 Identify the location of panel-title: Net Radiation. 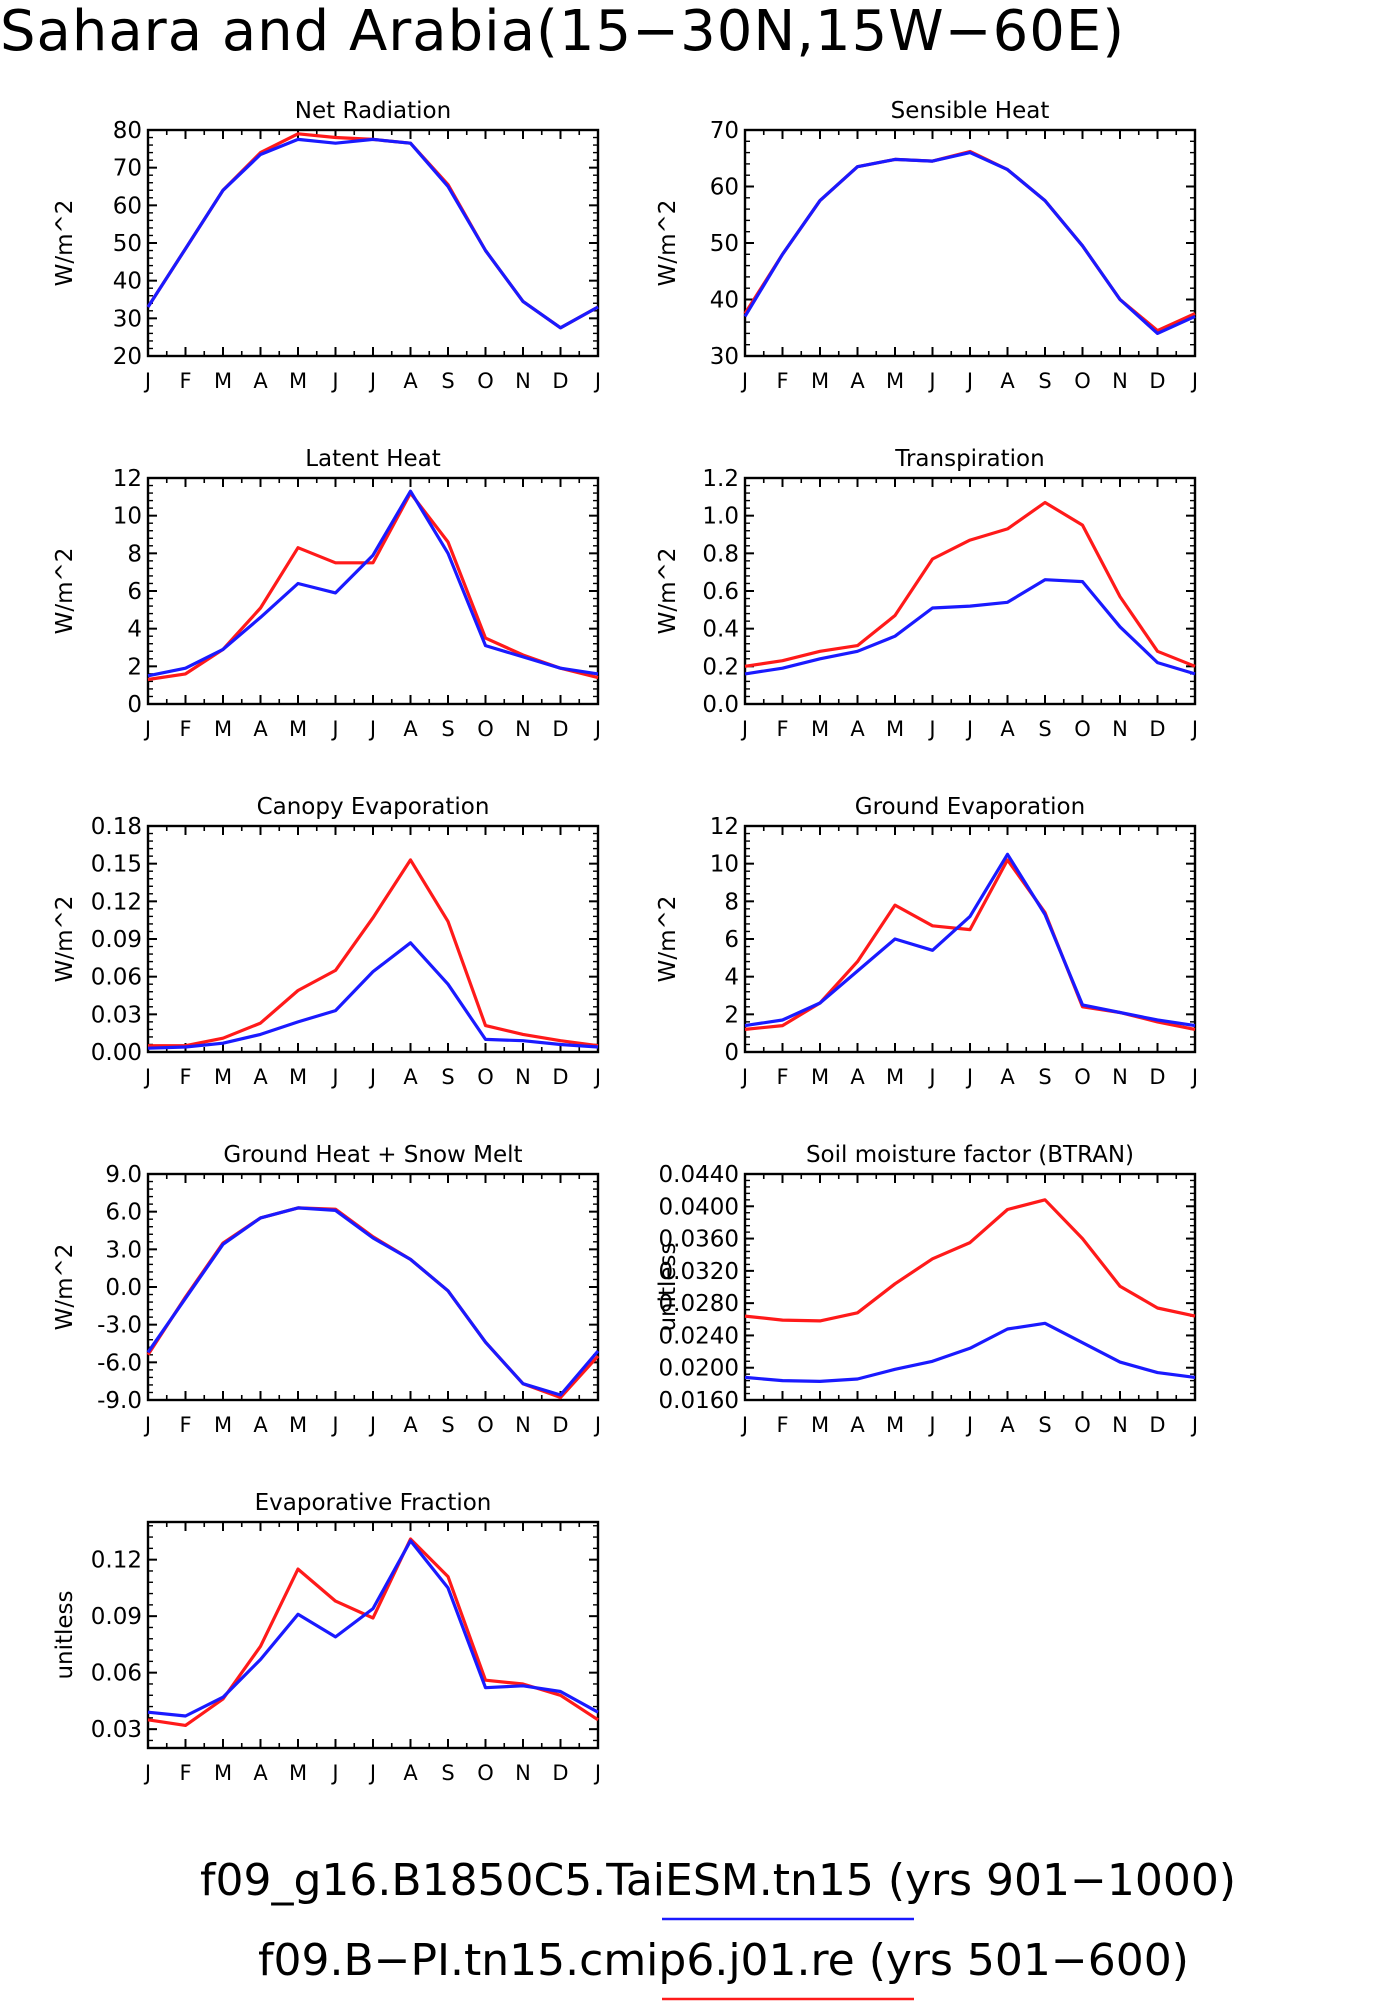
(373, 111).